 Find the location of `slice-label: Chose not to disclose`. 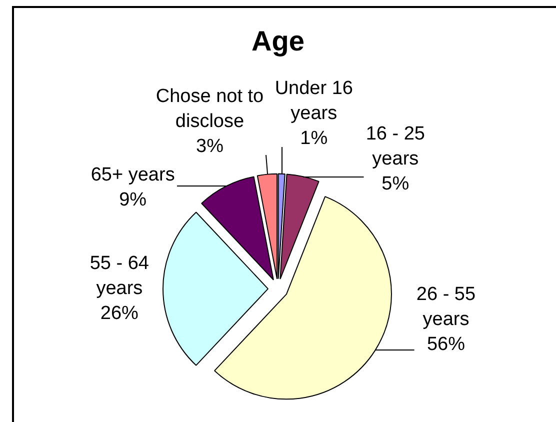

slice-label: Chose not to disclose is located at coordinates (210, 109).